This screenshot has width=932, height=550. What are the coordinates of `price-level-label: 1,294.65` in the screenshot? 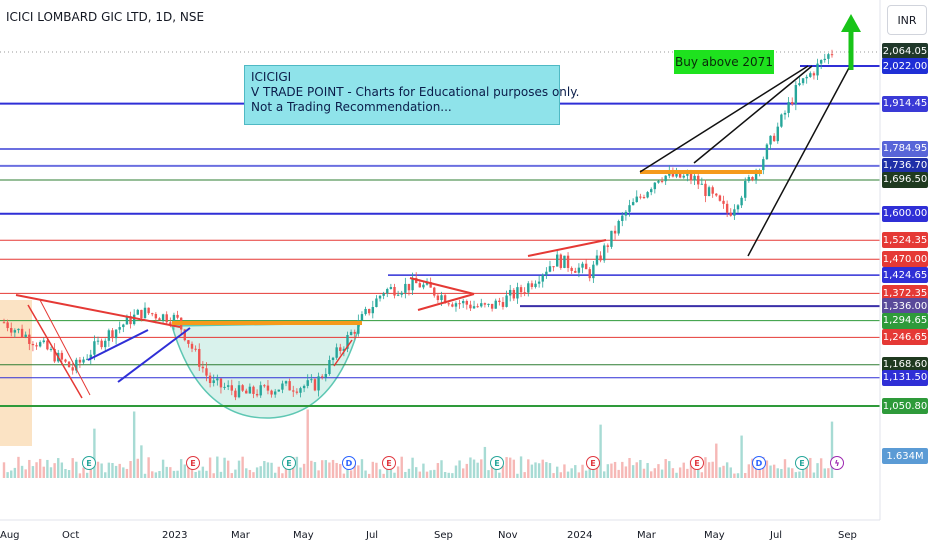 It's located at (905, 320).